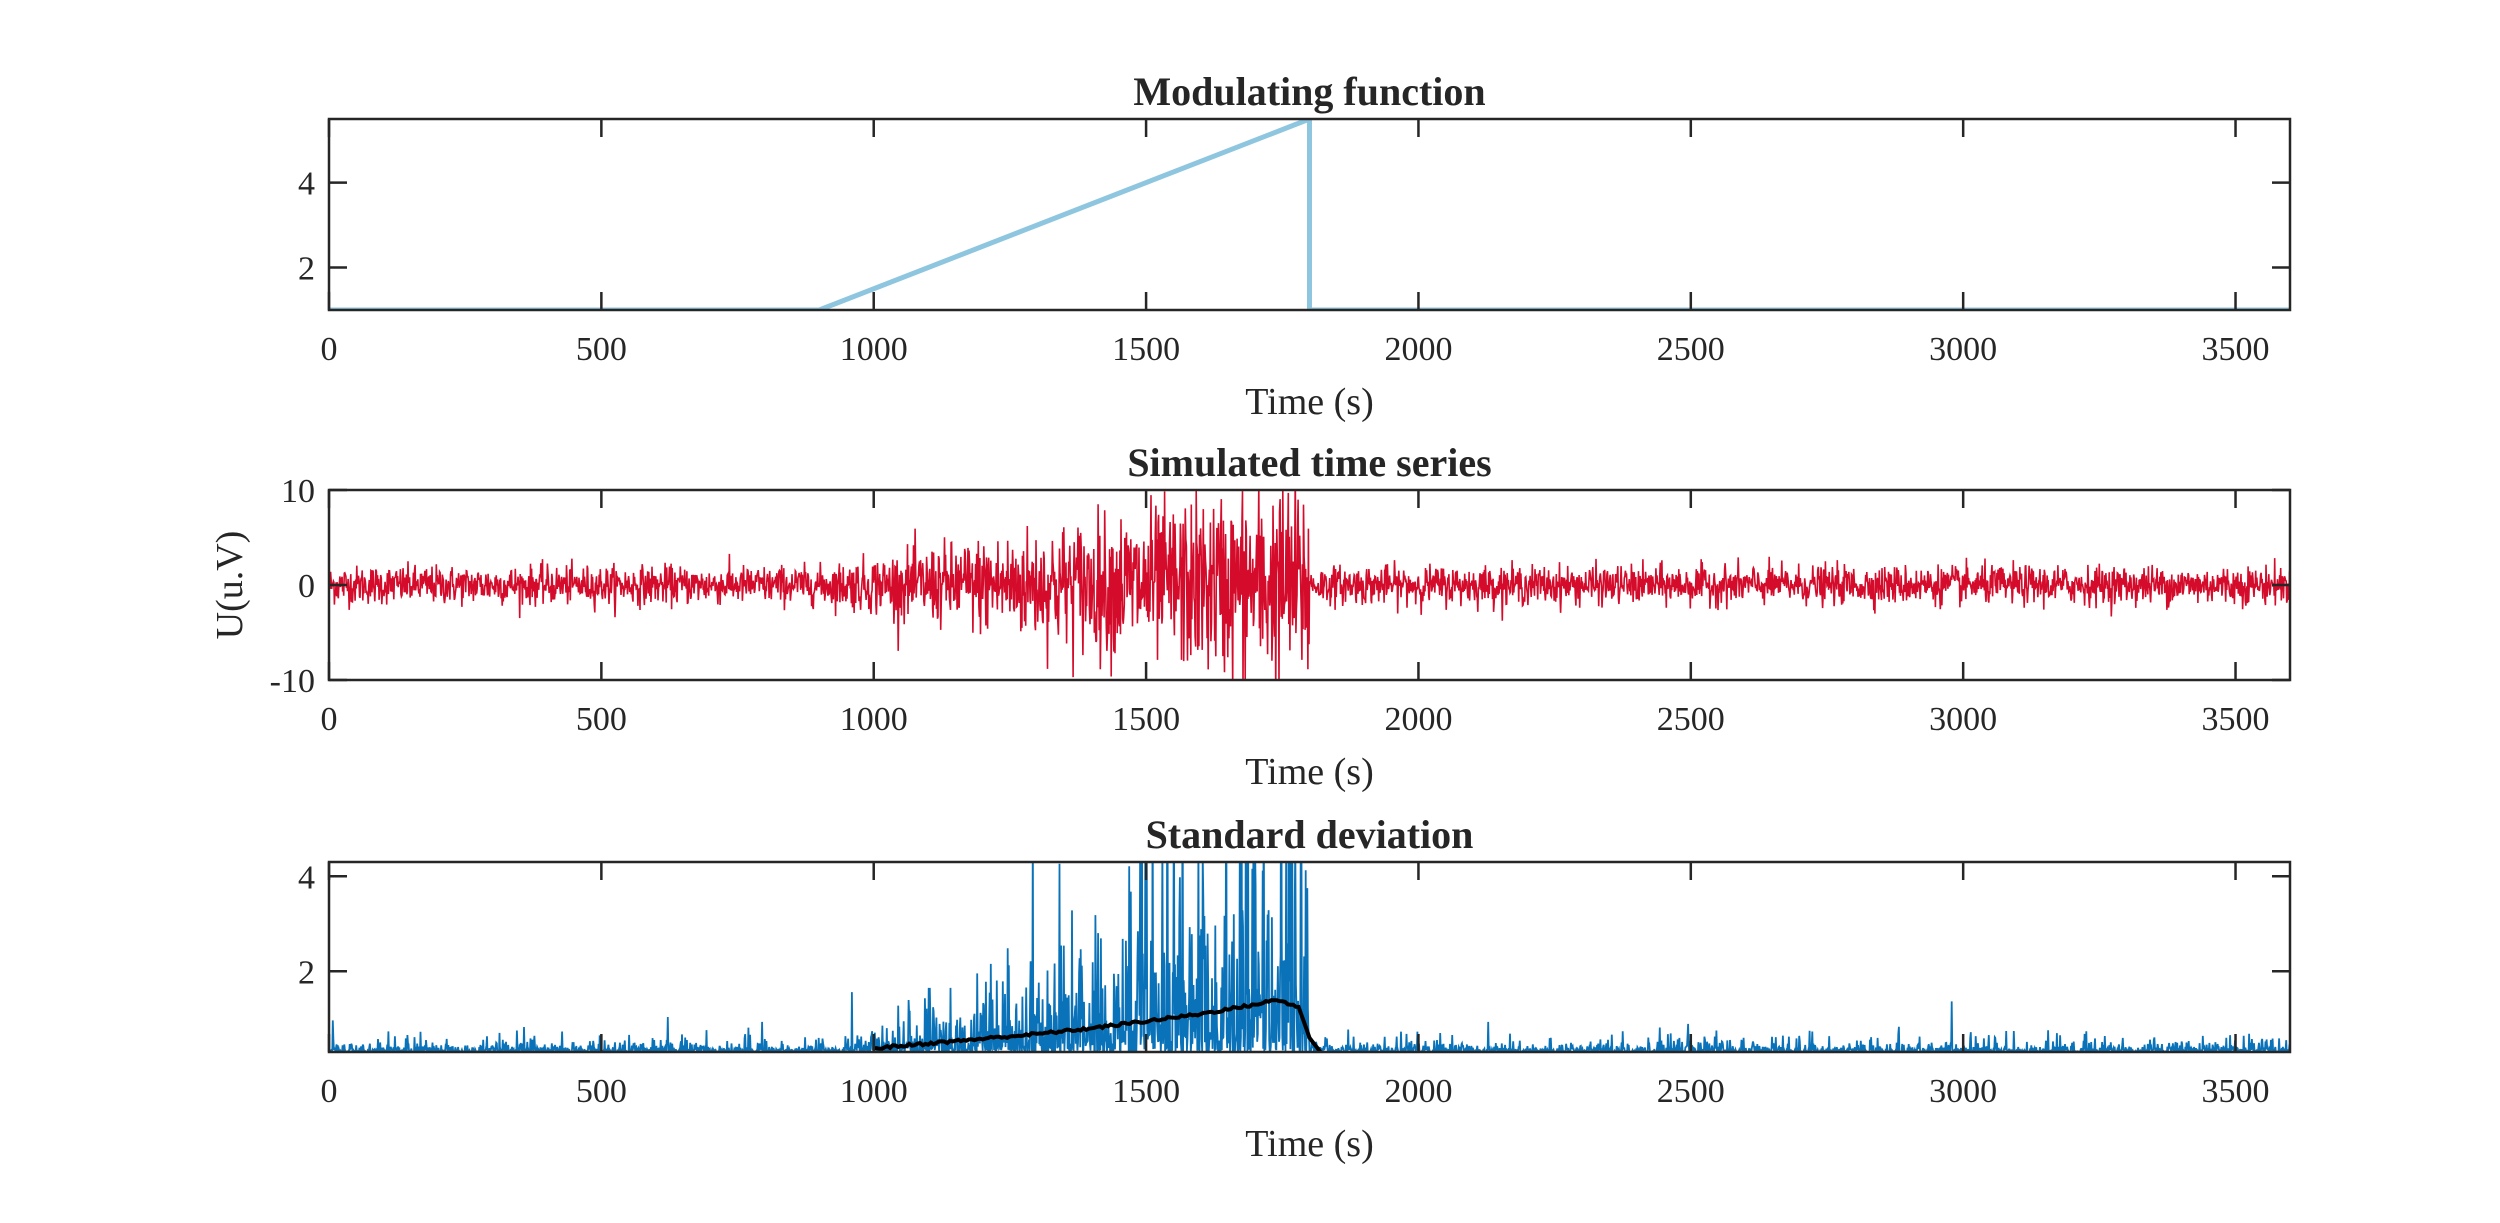 The image size is (2500, 1223). I want to click on chart-title: Simulated time series, so click(1309, 462).